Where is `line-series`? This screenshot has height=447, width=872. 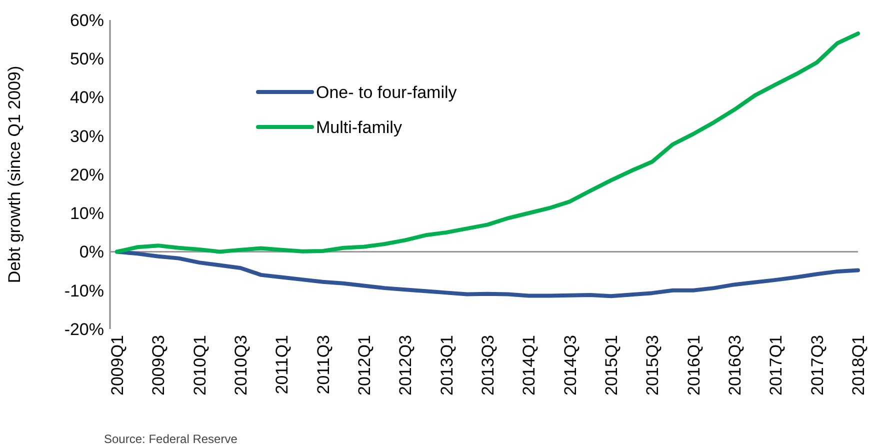 line-series is located at coordinates (487, 274).